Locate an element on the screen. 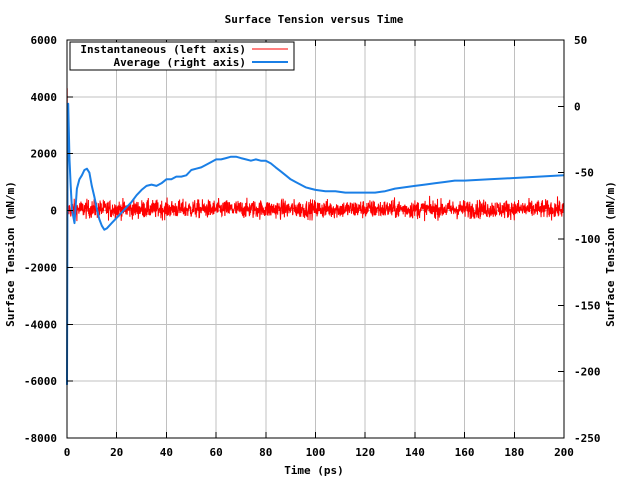 The height and width of the screenshot is (480, 640). y-tick-label-left: -6000 is located at coordinates (40, 381).